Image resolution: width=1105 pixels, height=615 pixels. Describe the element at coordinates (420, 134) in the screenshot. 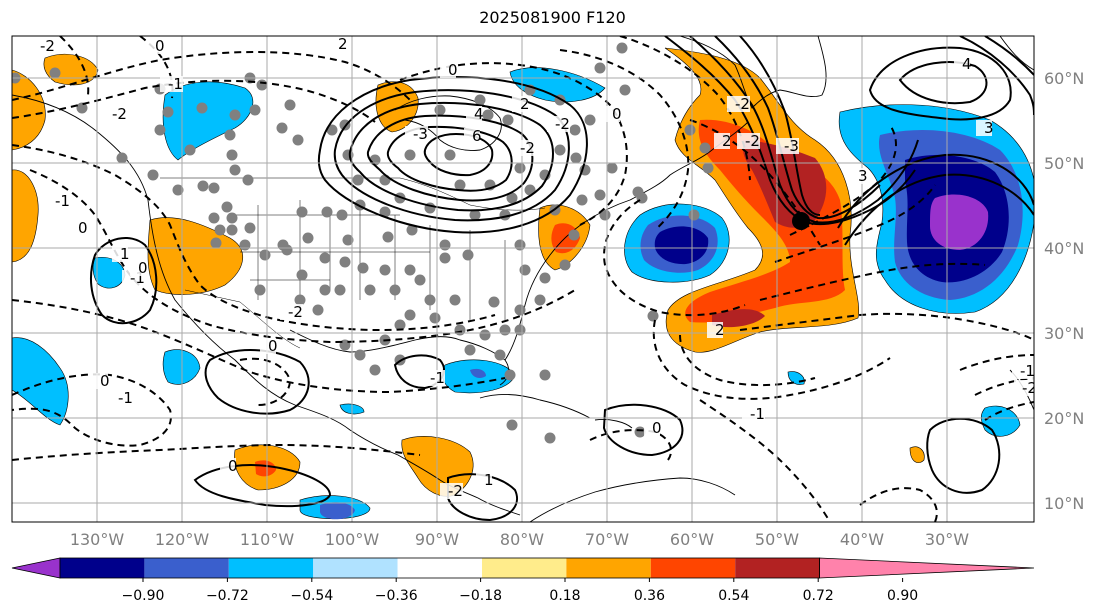

I see `contour-label: -3` at that location.